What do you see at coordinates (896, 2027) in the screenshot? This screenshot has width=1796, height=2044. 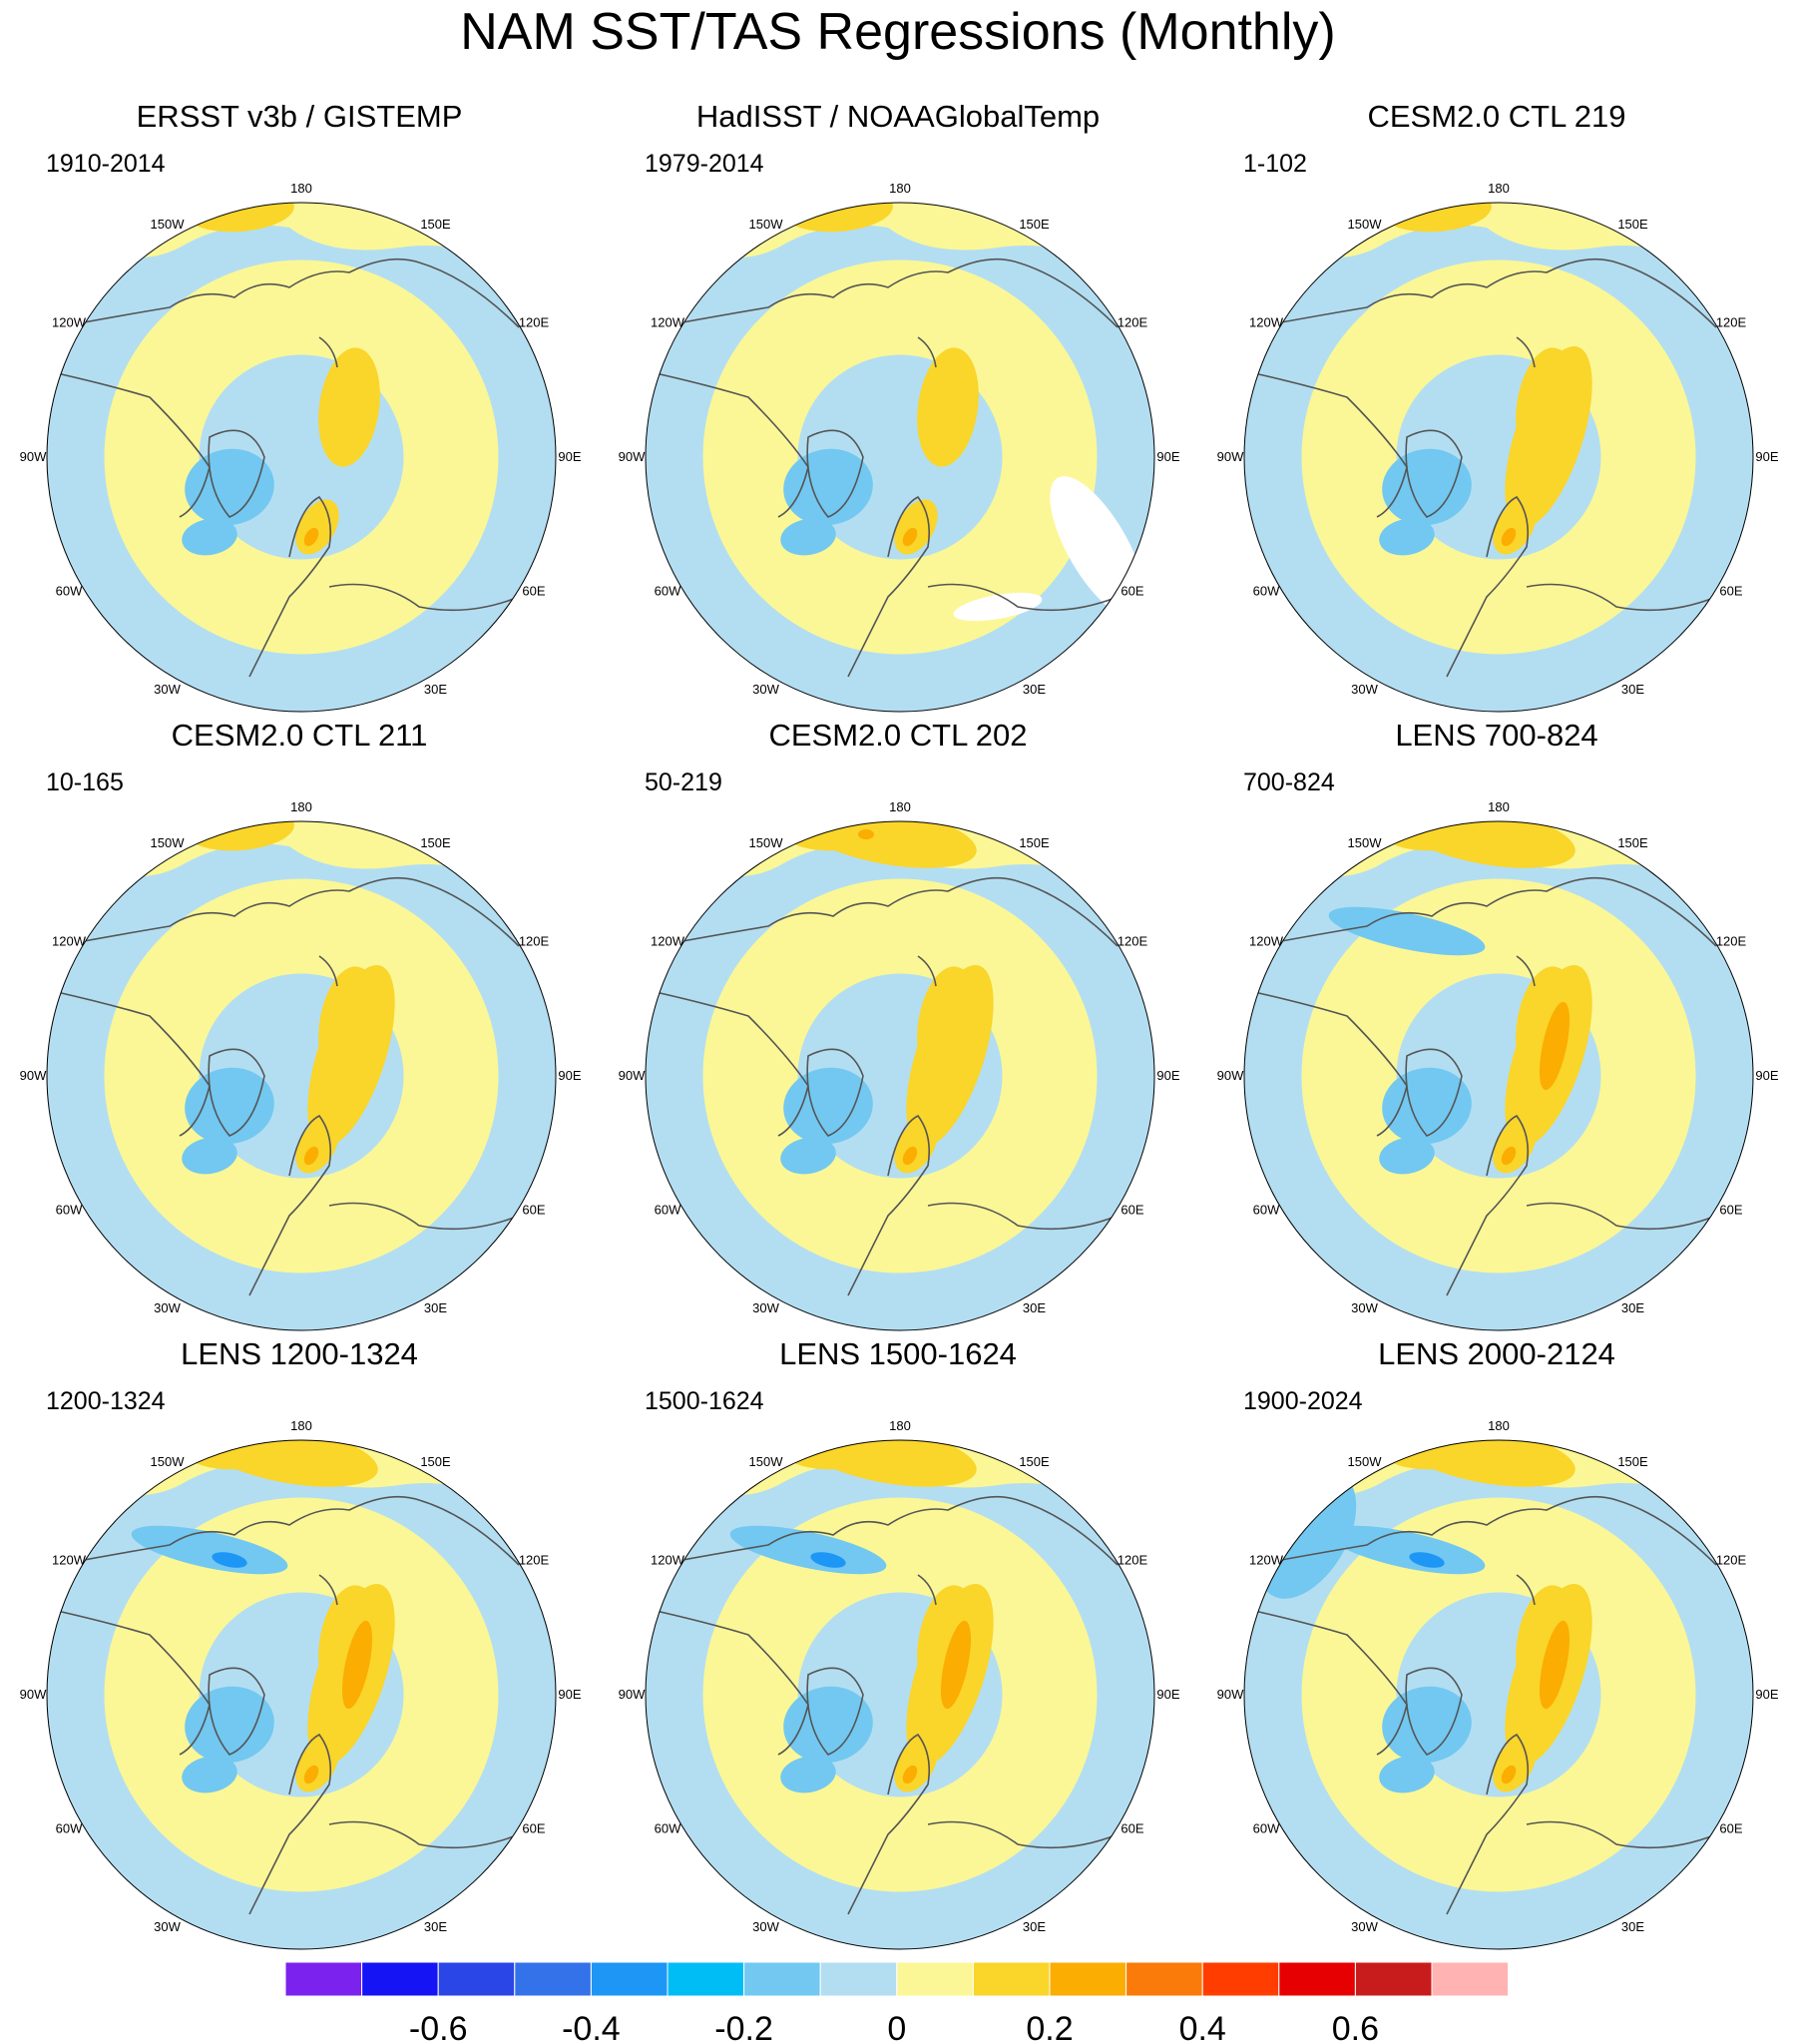 I see `colorbar-tick-label: 0` at bounding box center [896, 2027].